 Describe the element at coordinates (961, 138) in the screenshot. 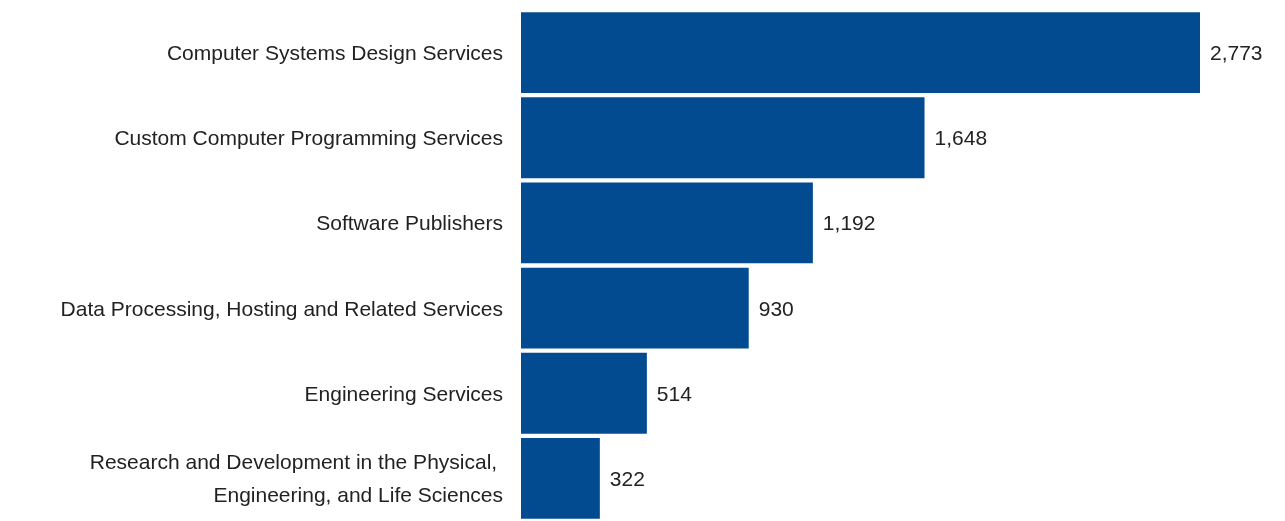

I see `data-label: 1,648` at that location.